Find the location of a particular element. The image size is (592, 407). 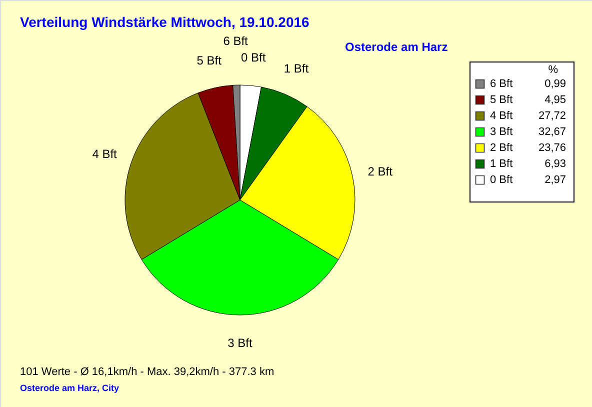

chart-subtitle: Osterode am Harz is located at coordinates (396, 47).